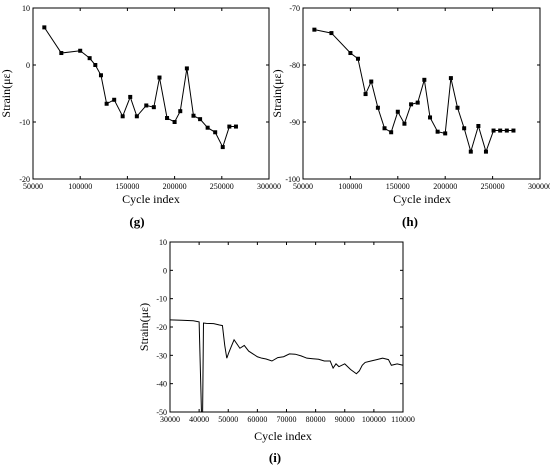 This screenshot has height=466, width=550. What do you see at coordinates (80, 186) in the screenshot?
I see `x-tick-label-g-1: 100000` at bounding box center [80, 186].